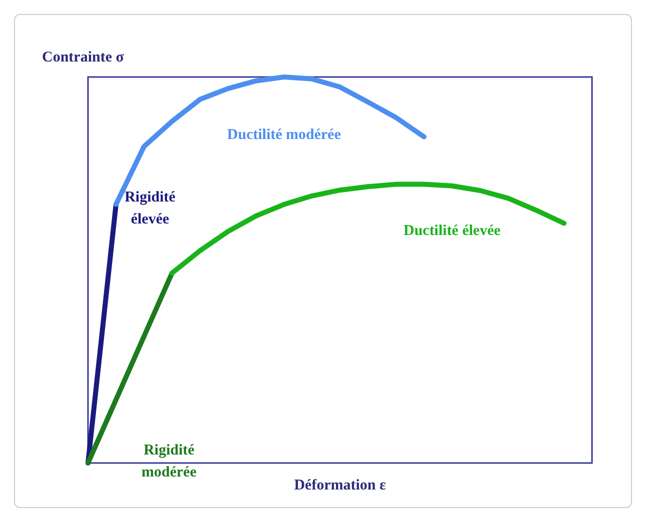 This screenshot has height=522, width=648. What do you see at coordinates (452, 230) in the screenshot?
I see `series-label: Ductilité élevée` at bounding box center [452, 230].